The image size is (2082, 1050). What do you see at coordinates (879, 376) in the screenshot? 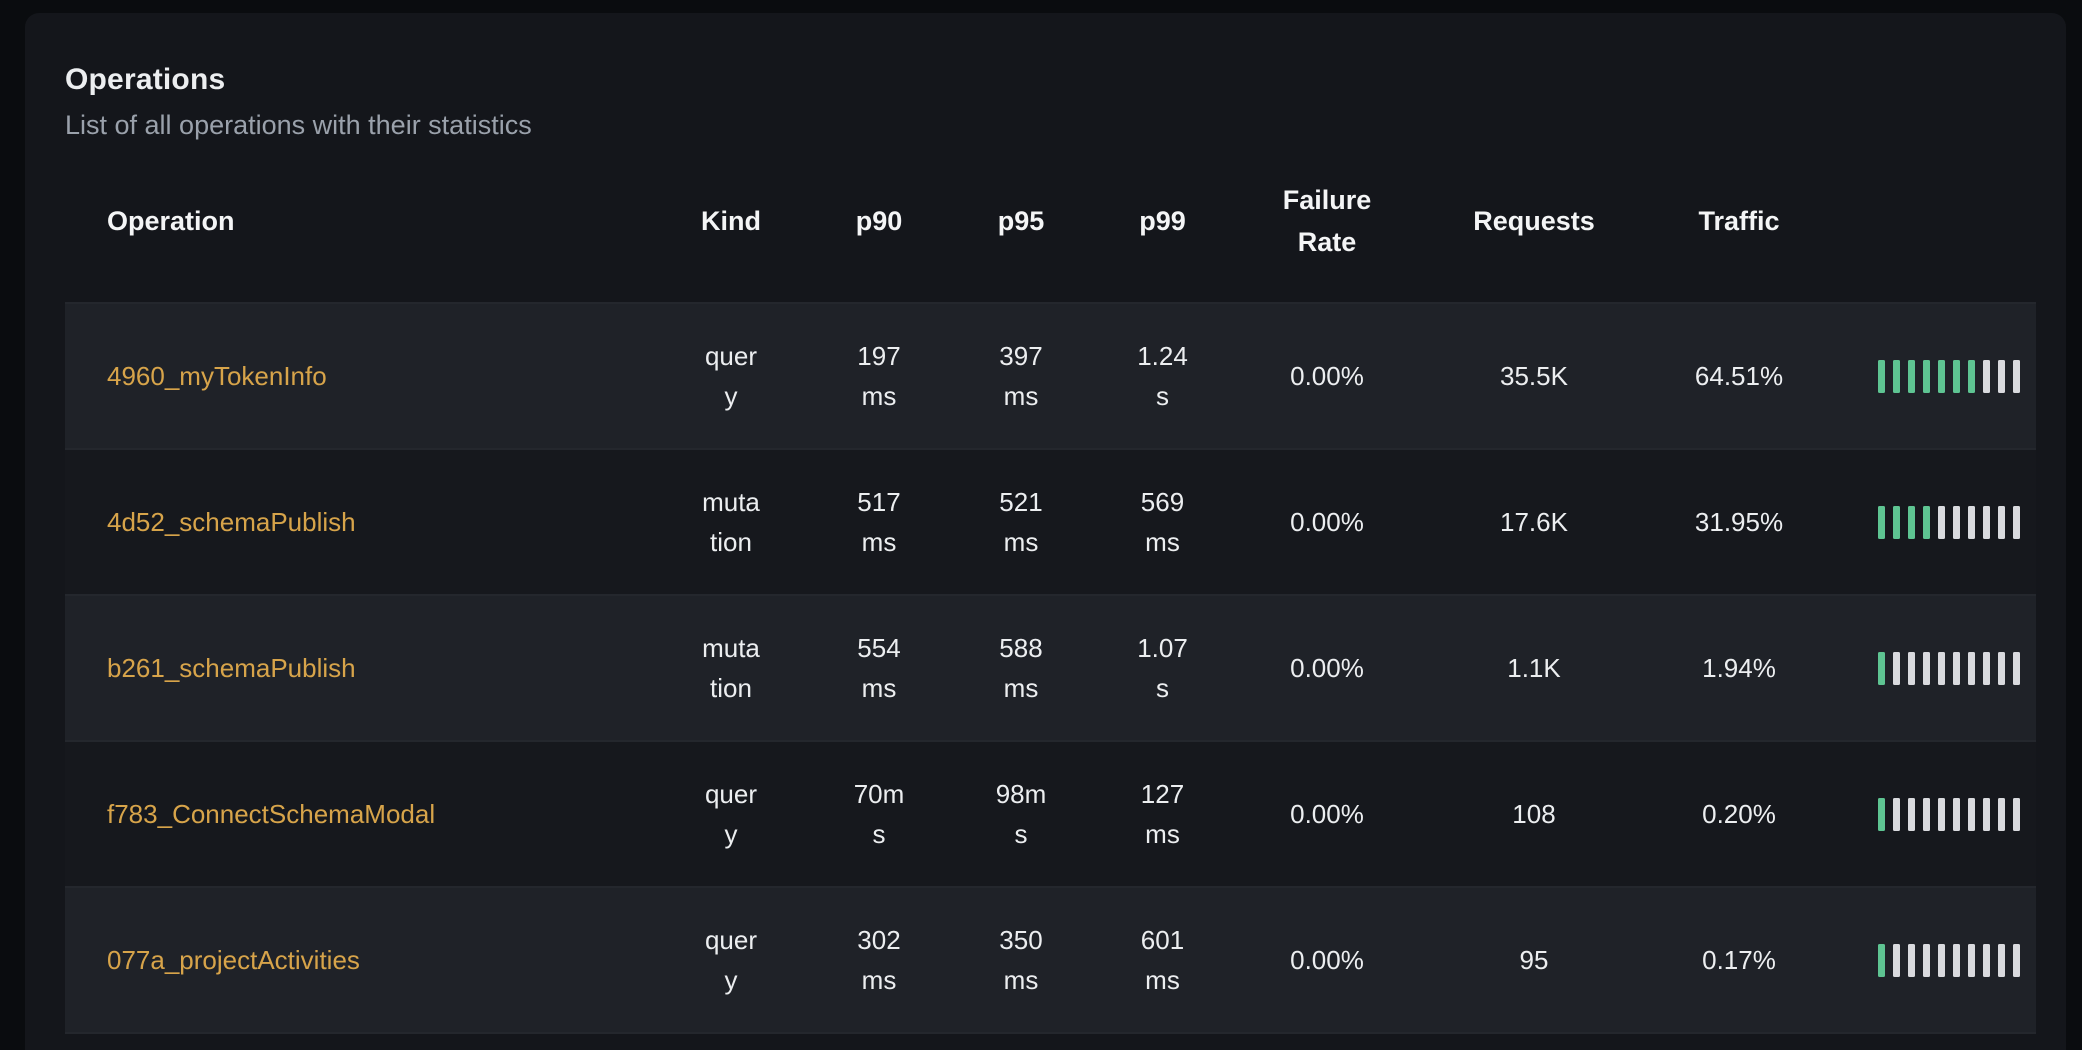
I see `p90-cell: 197 ms` at bounding box center [879, 376].